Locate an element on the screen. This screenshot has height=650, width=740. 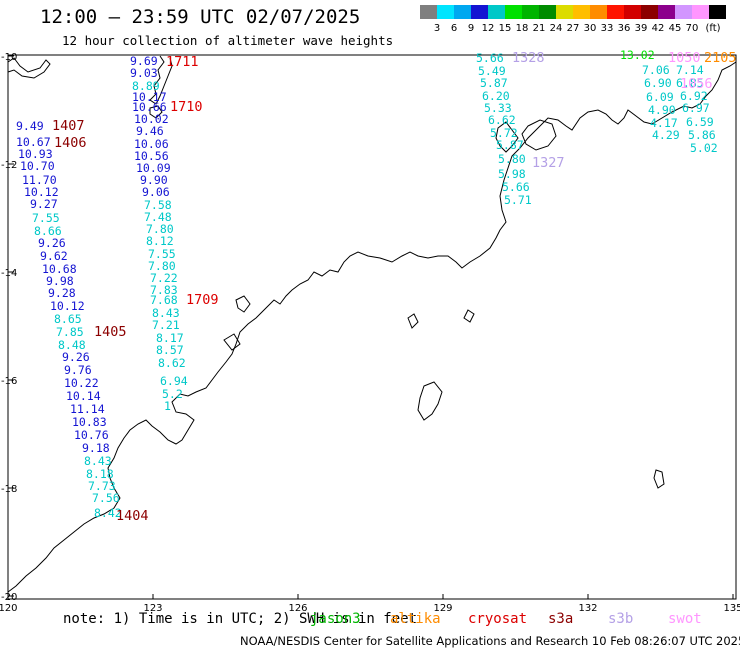
colorbar-tick-label: 70 is located at coordinates (692, 28).